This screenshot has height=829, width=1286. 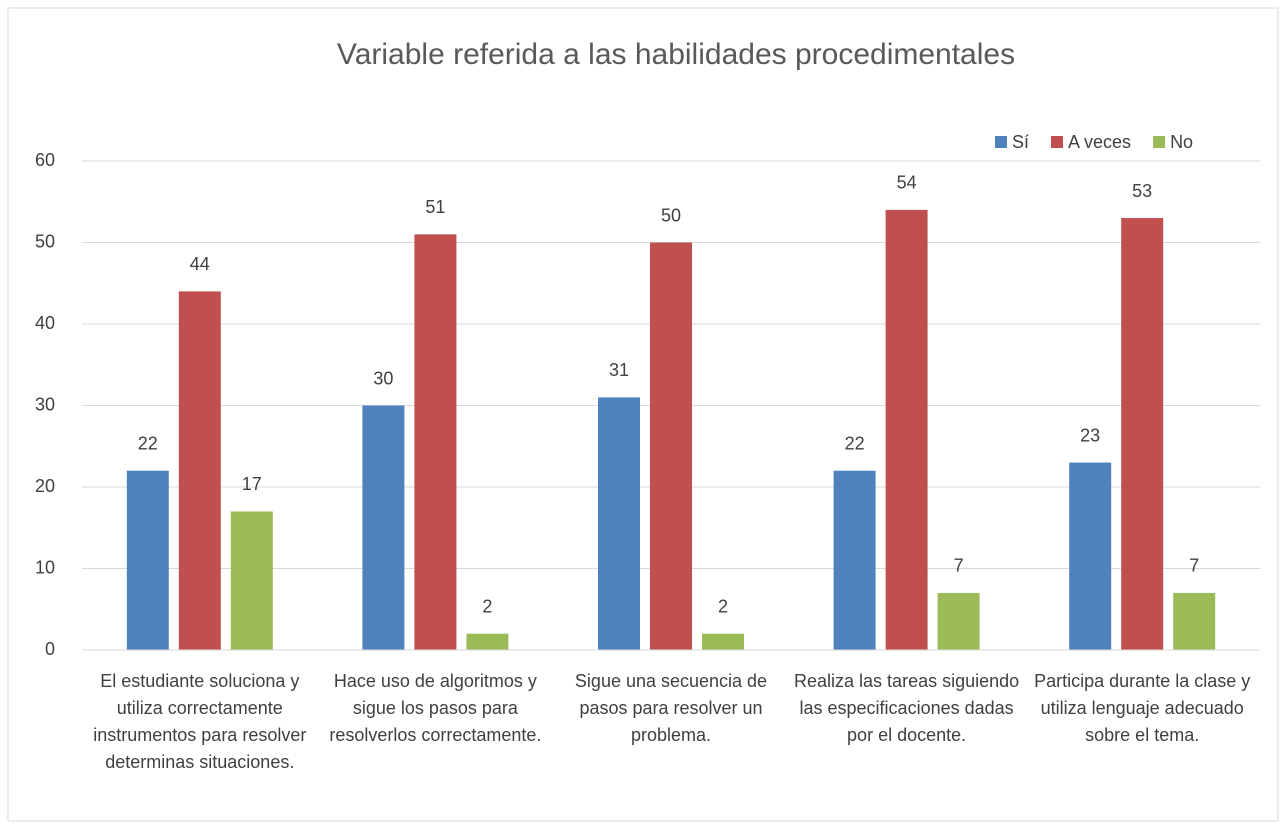 What do you see at coordinates (50, 649) in the screenshot?
I see `y-tick-label: 0` at bounding box center [50, 649].